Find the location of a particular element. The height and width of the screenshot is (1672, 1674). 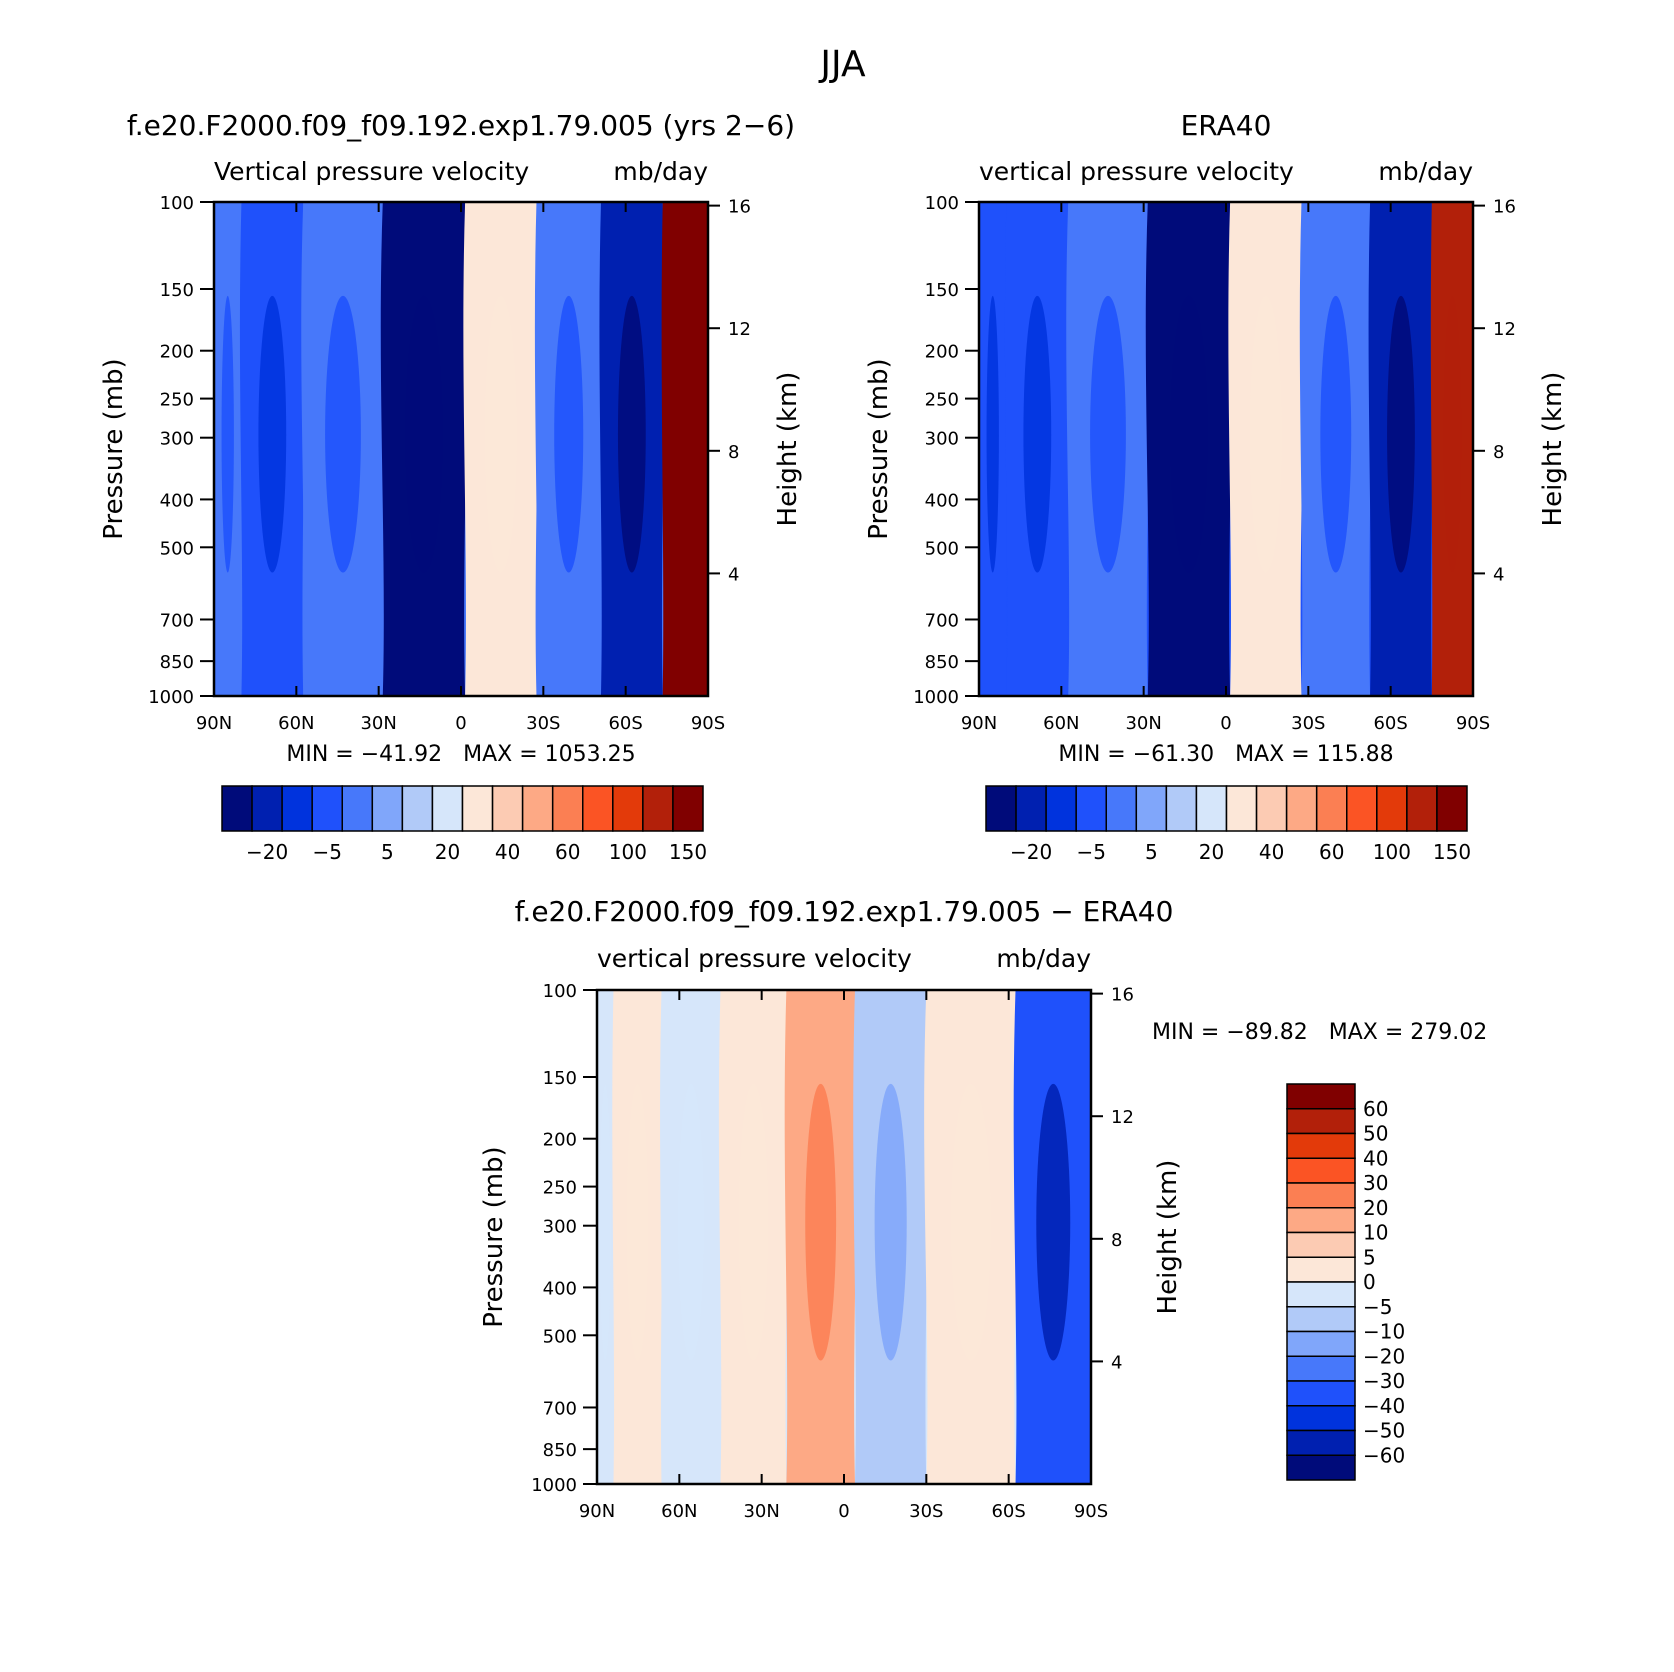

y-tick-label: 300 is located at coordinates (560, 1227).